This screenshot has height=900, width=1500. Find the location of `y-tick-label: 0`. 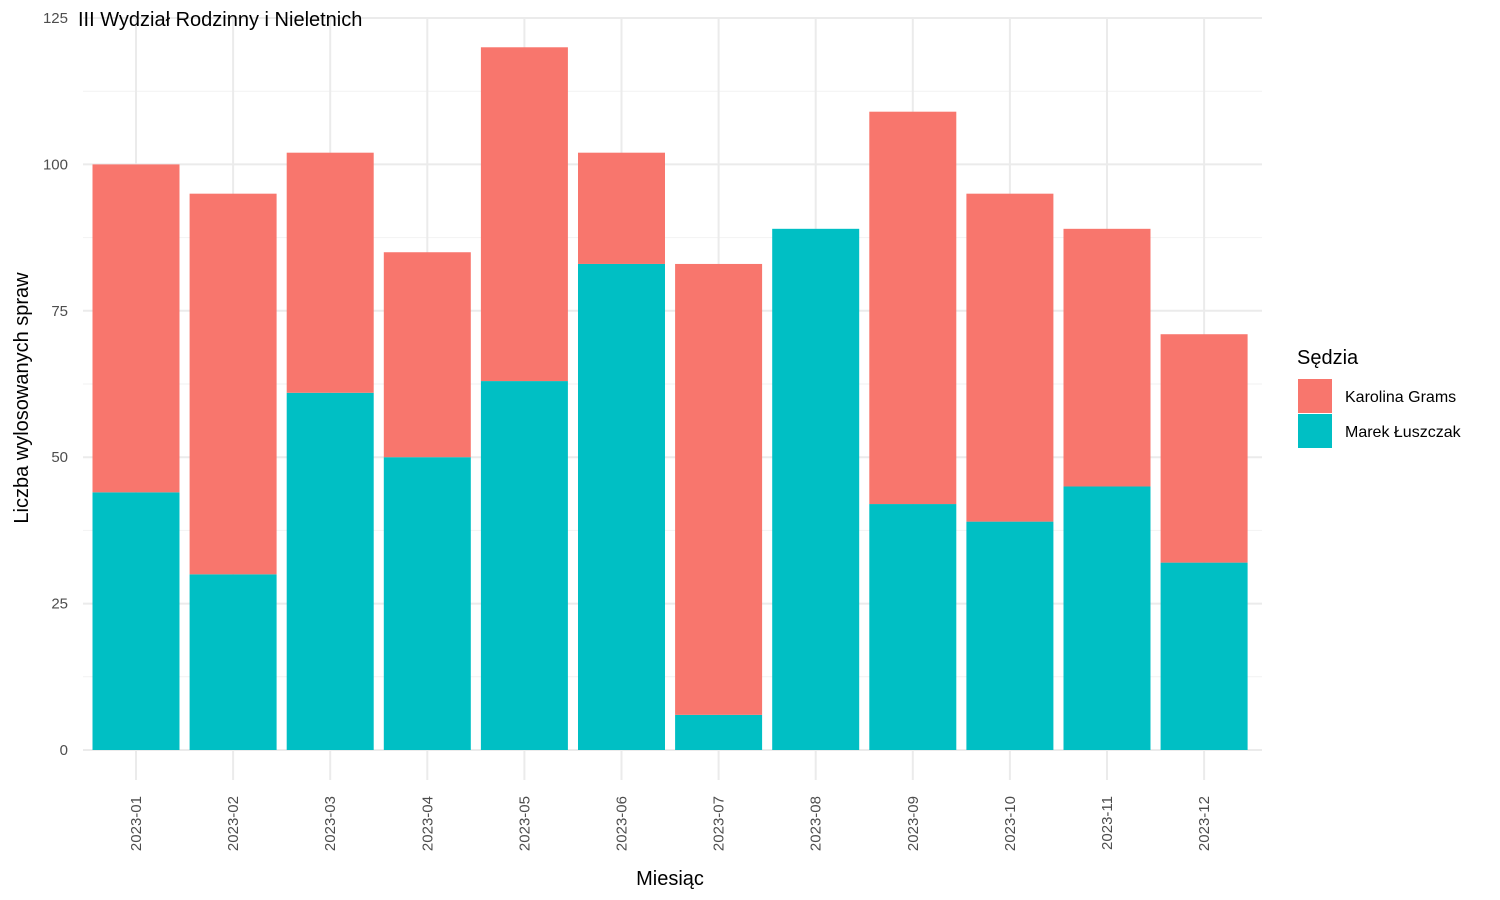

y-tick-label: 0 is located at coordinates (64, 750).